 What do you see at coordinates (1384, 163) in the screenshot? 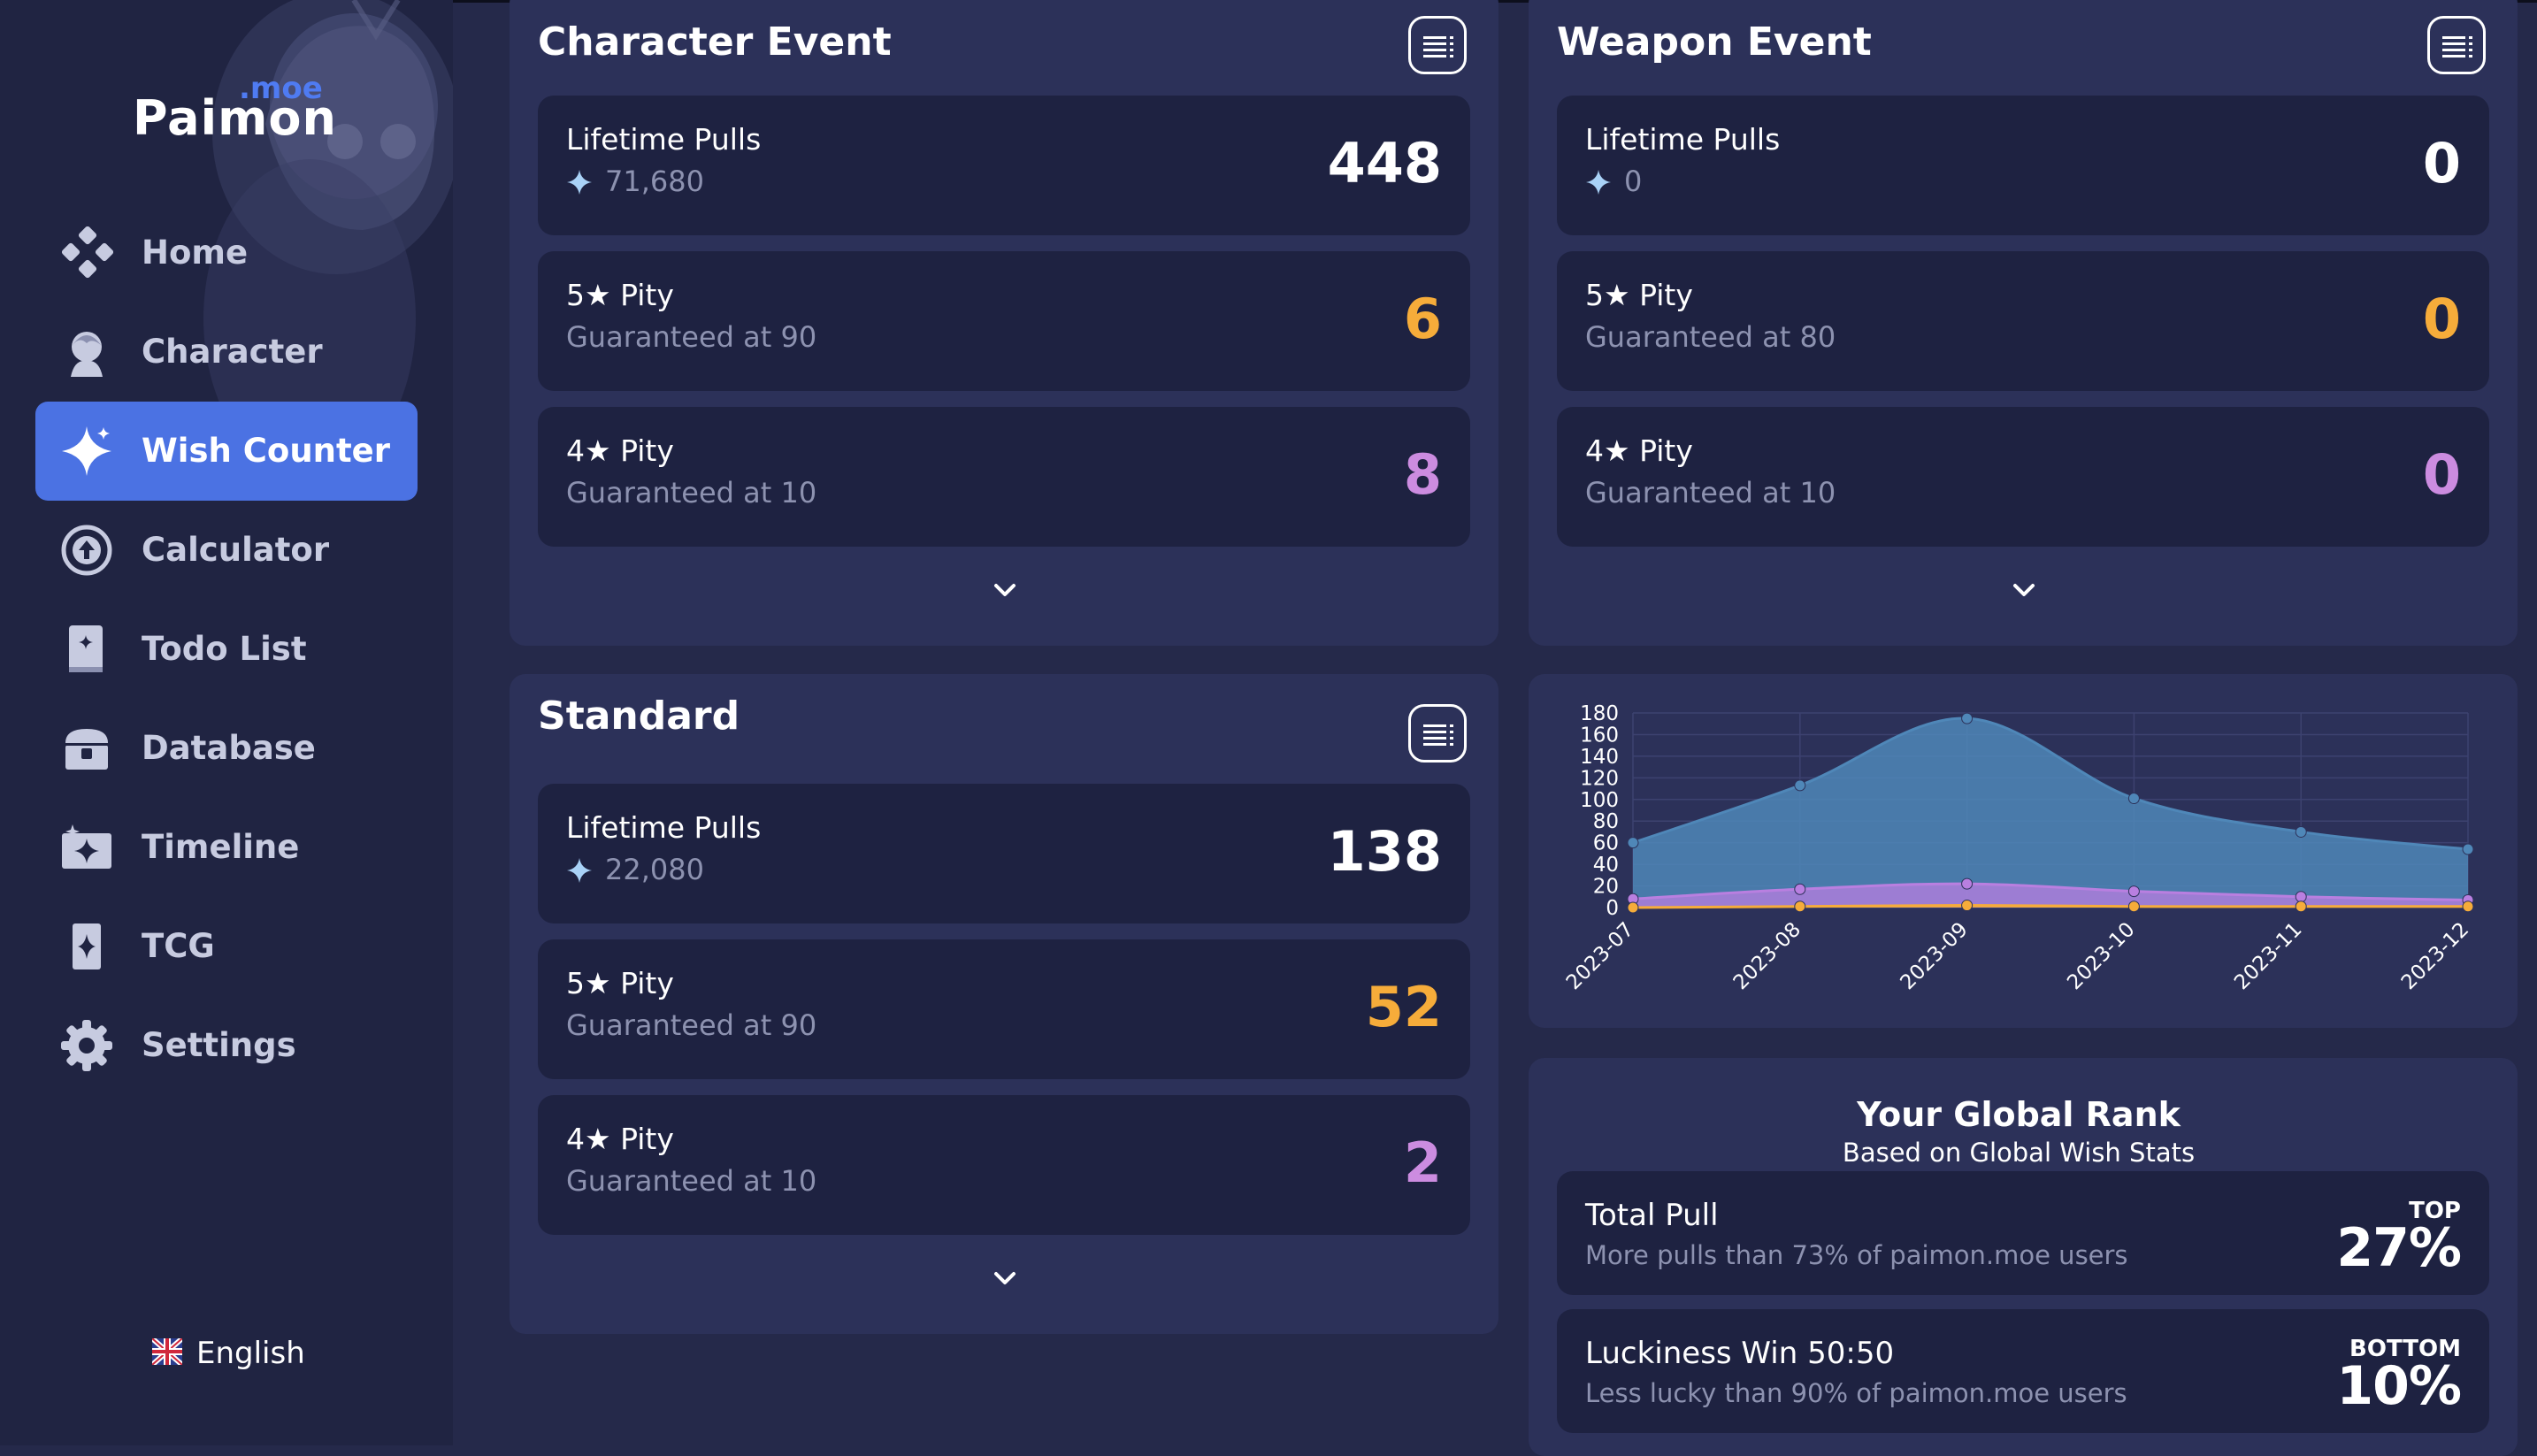
I see `lifetime-pulls-value: 448` at bounding box center [1384, 163].